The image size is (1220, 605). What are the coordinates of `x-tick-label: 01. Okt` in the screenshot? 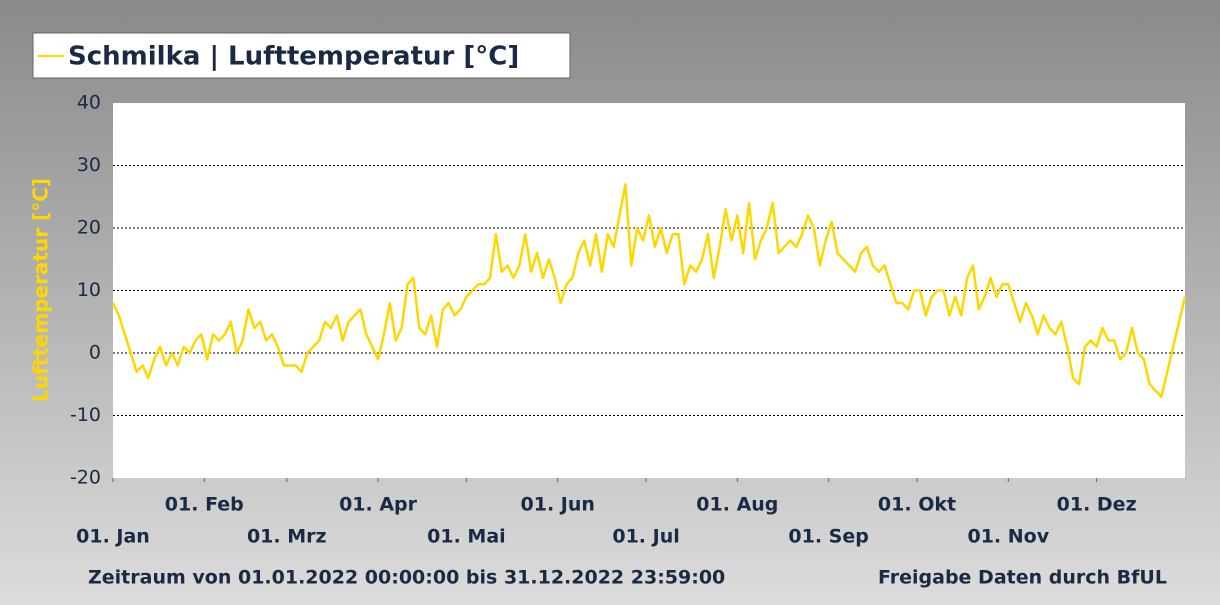 It's located at (917, 505).